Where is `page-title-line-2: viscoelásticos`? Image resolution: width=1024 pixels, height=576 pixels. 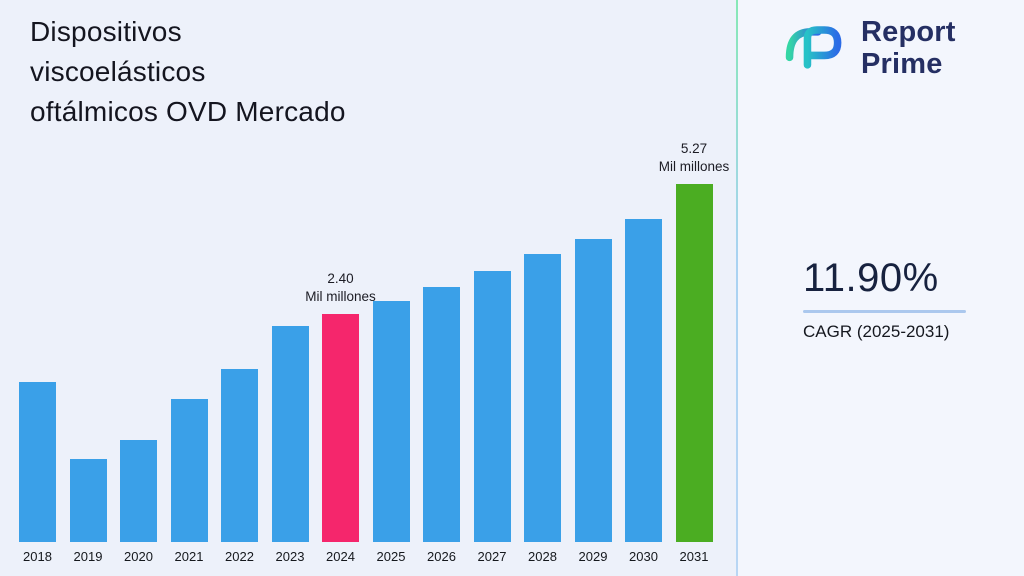 page-title-line-2: viscoelásticos is located at coordinates (118, 71).